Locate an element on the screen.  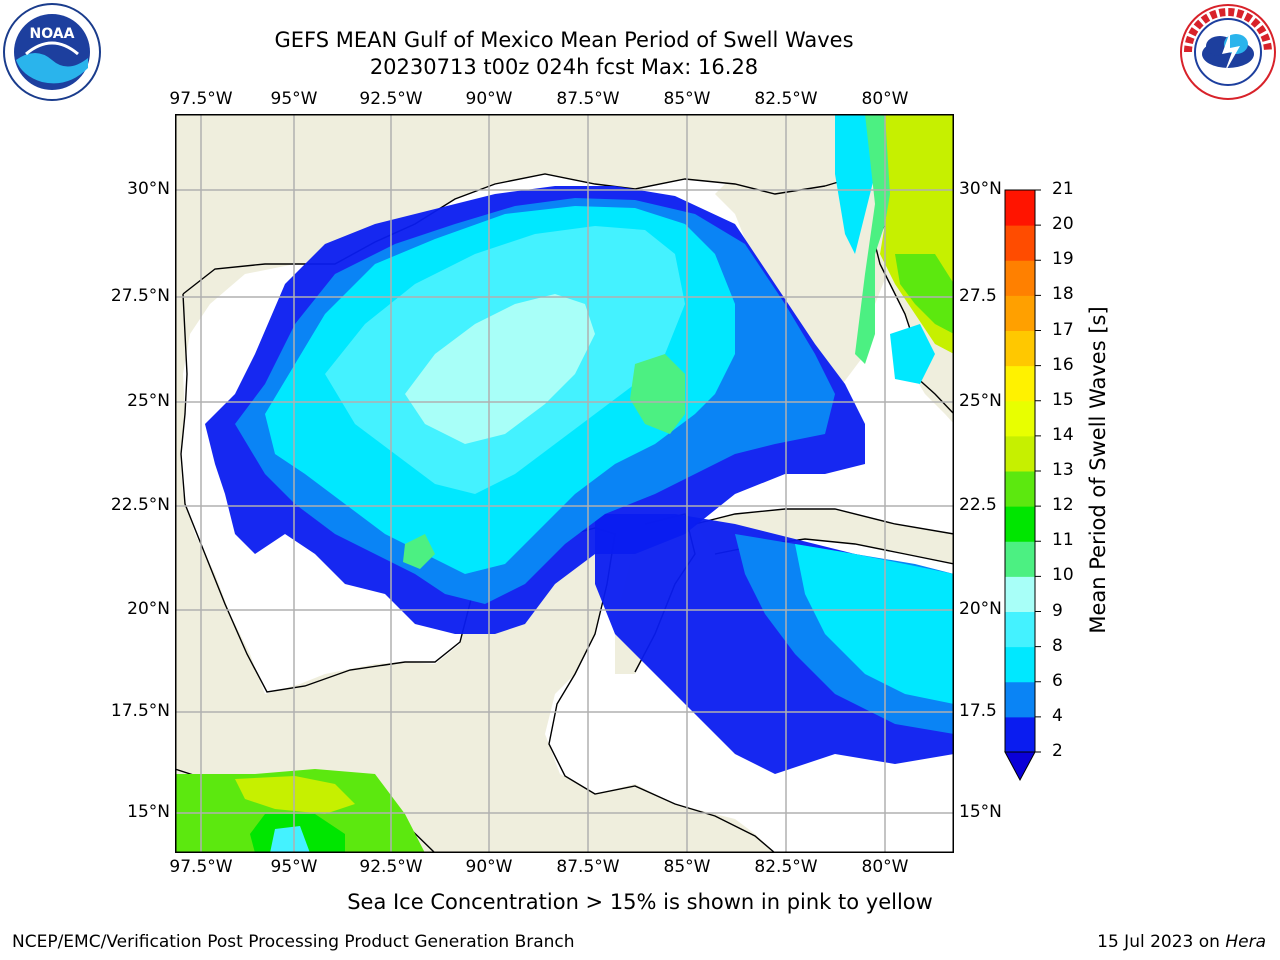
colorbar-tick-label: 13 is located at coordinates (1063, 470).